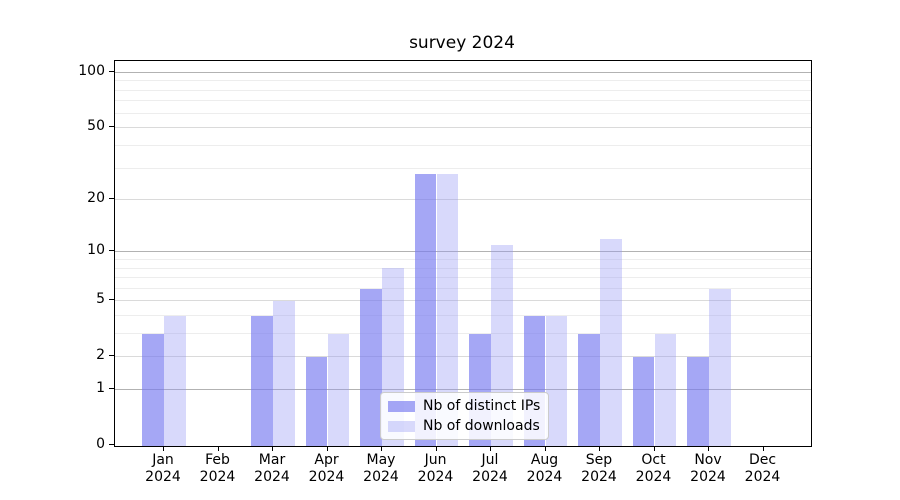 The width and height of the screenshot is (900, 500). I want to click on legend-item-downloads: Nb of downloads, so click(464, 426).